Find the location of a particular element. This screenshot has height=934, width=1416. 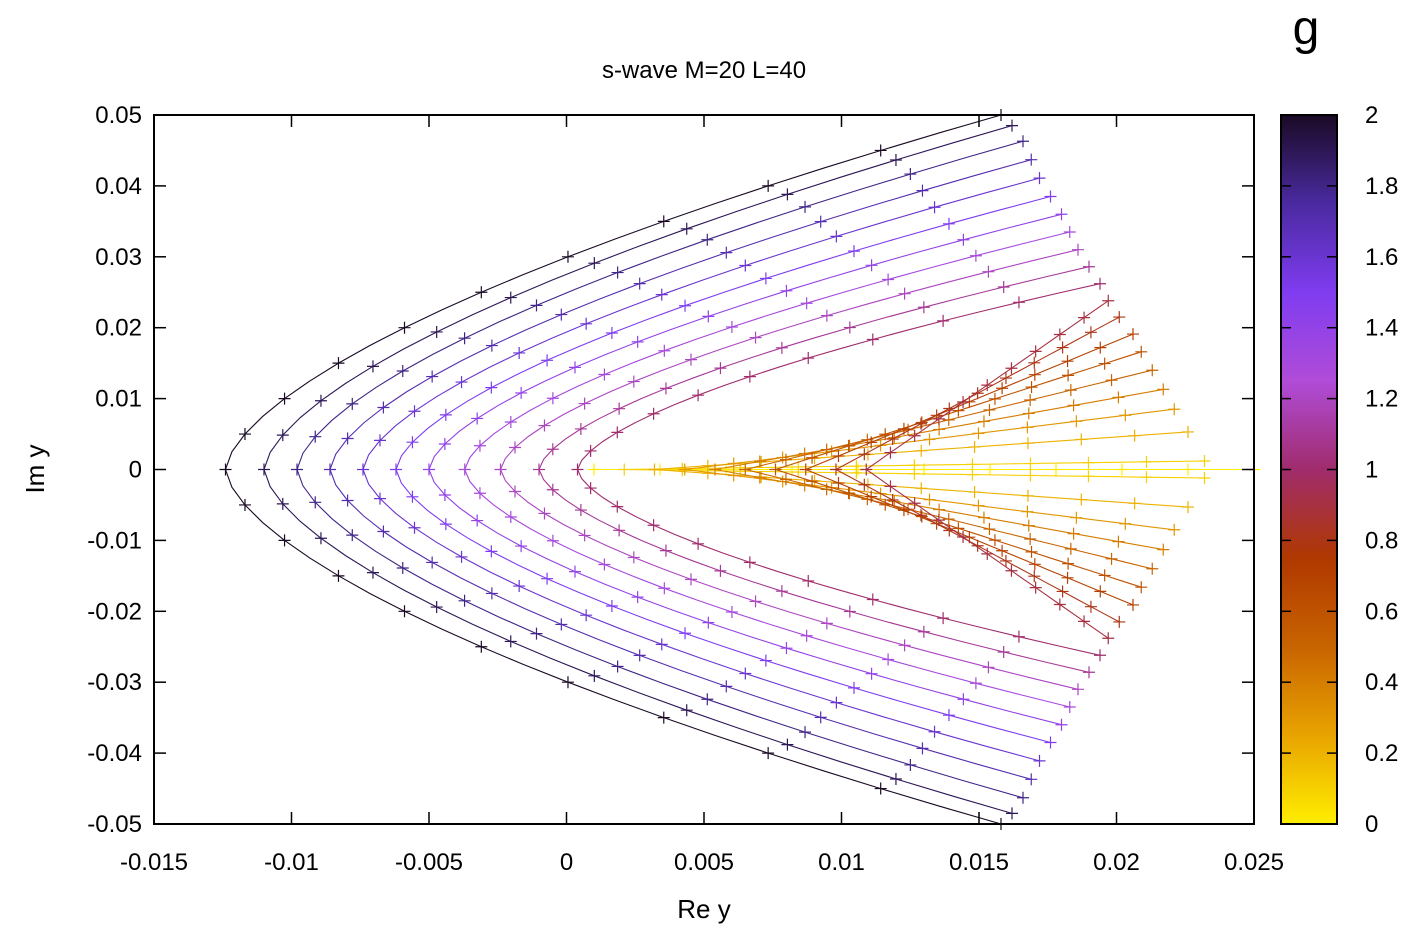

y-tick-label: -0.01 is located at coordinates (114, 540).